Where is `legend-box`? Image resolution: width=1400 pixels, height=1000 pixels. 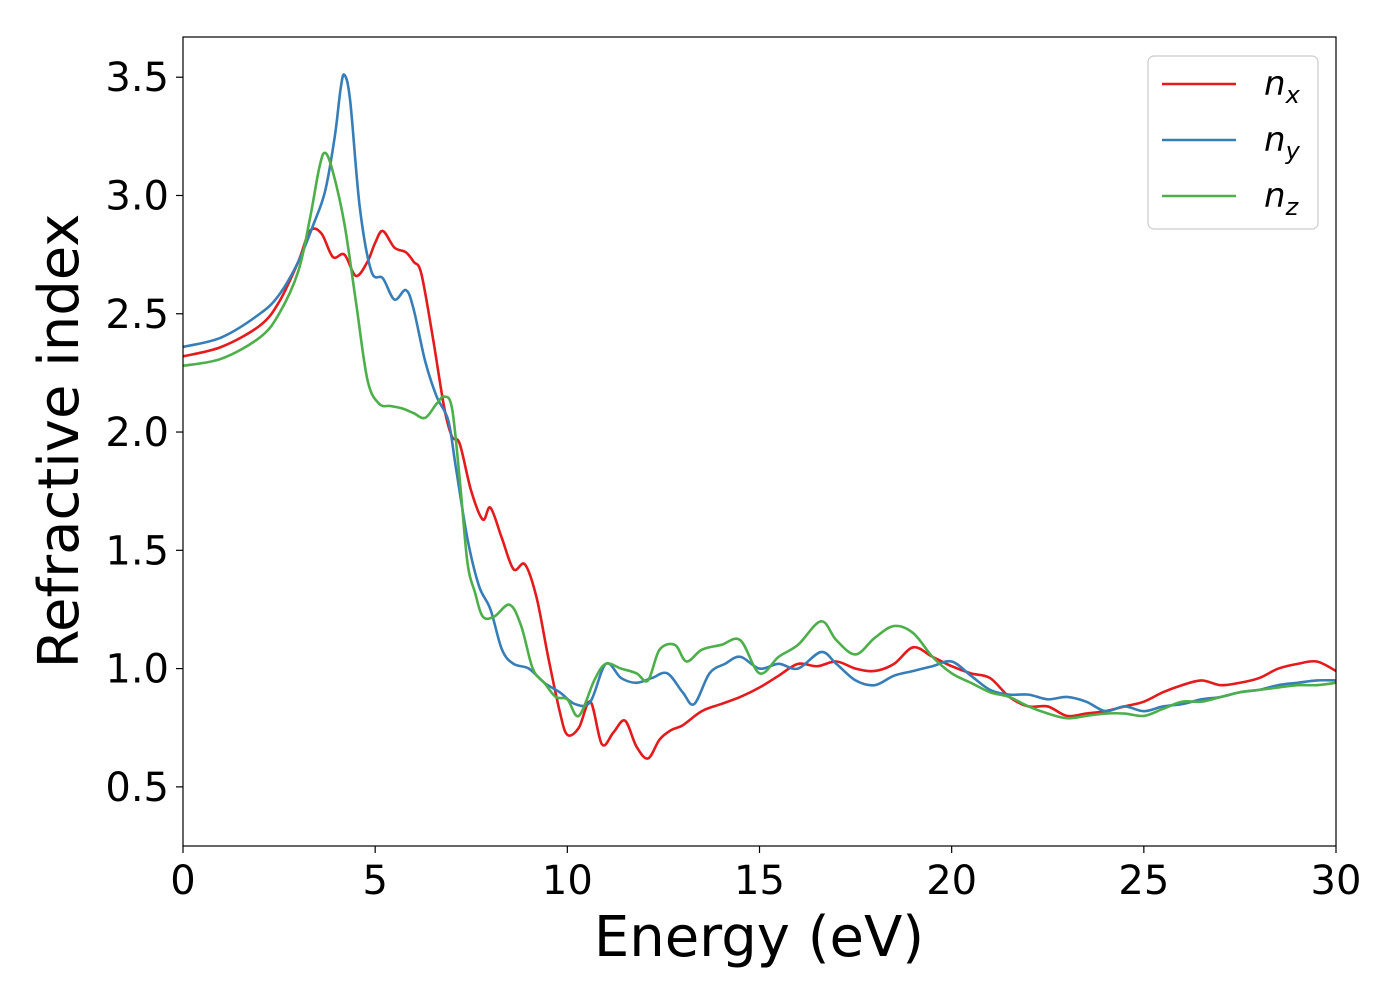
legend-box is located at coordinates (1233, 142).